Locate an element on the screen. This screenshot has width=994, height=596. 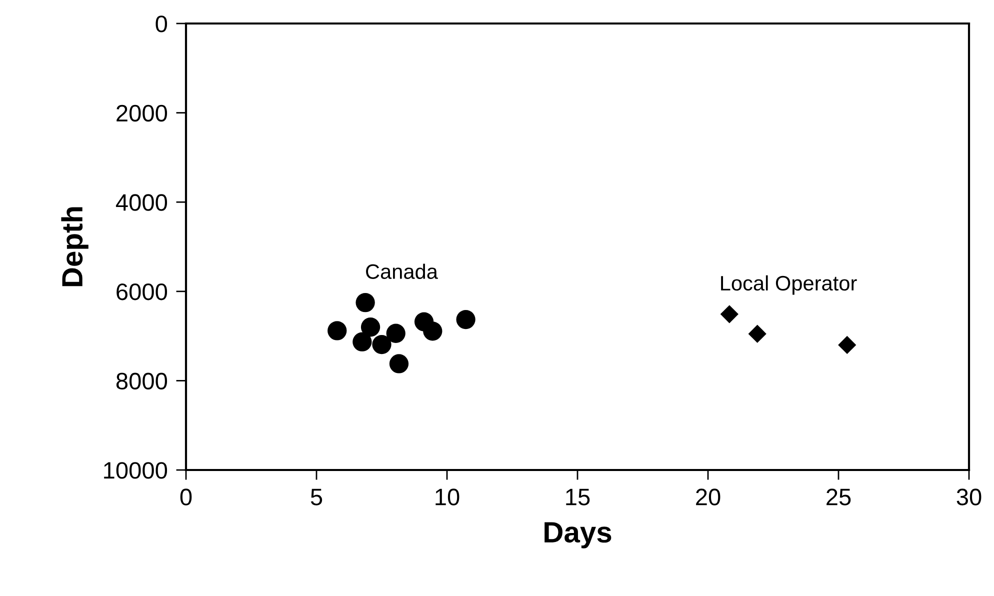
x-tick-label: 30 is located at coordinates (969, 497).